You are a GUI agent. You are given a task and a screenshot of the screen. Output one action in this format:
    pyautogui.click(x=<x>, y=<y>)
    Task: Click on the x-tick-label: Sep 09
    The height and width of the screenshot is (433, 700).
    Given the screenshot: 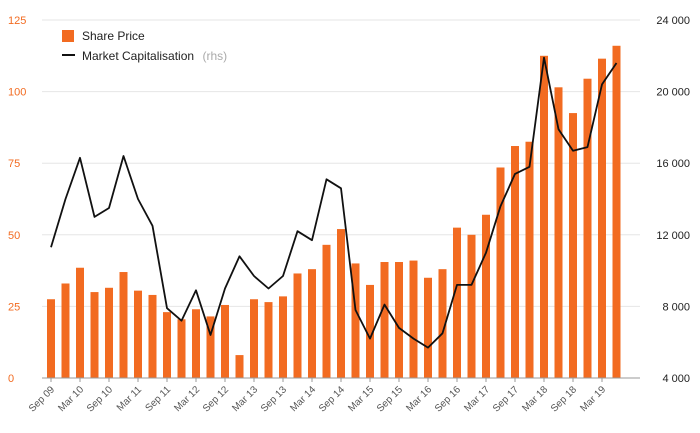 What is the action you would take?
    pyautogui.click(x=42, y=399)
    